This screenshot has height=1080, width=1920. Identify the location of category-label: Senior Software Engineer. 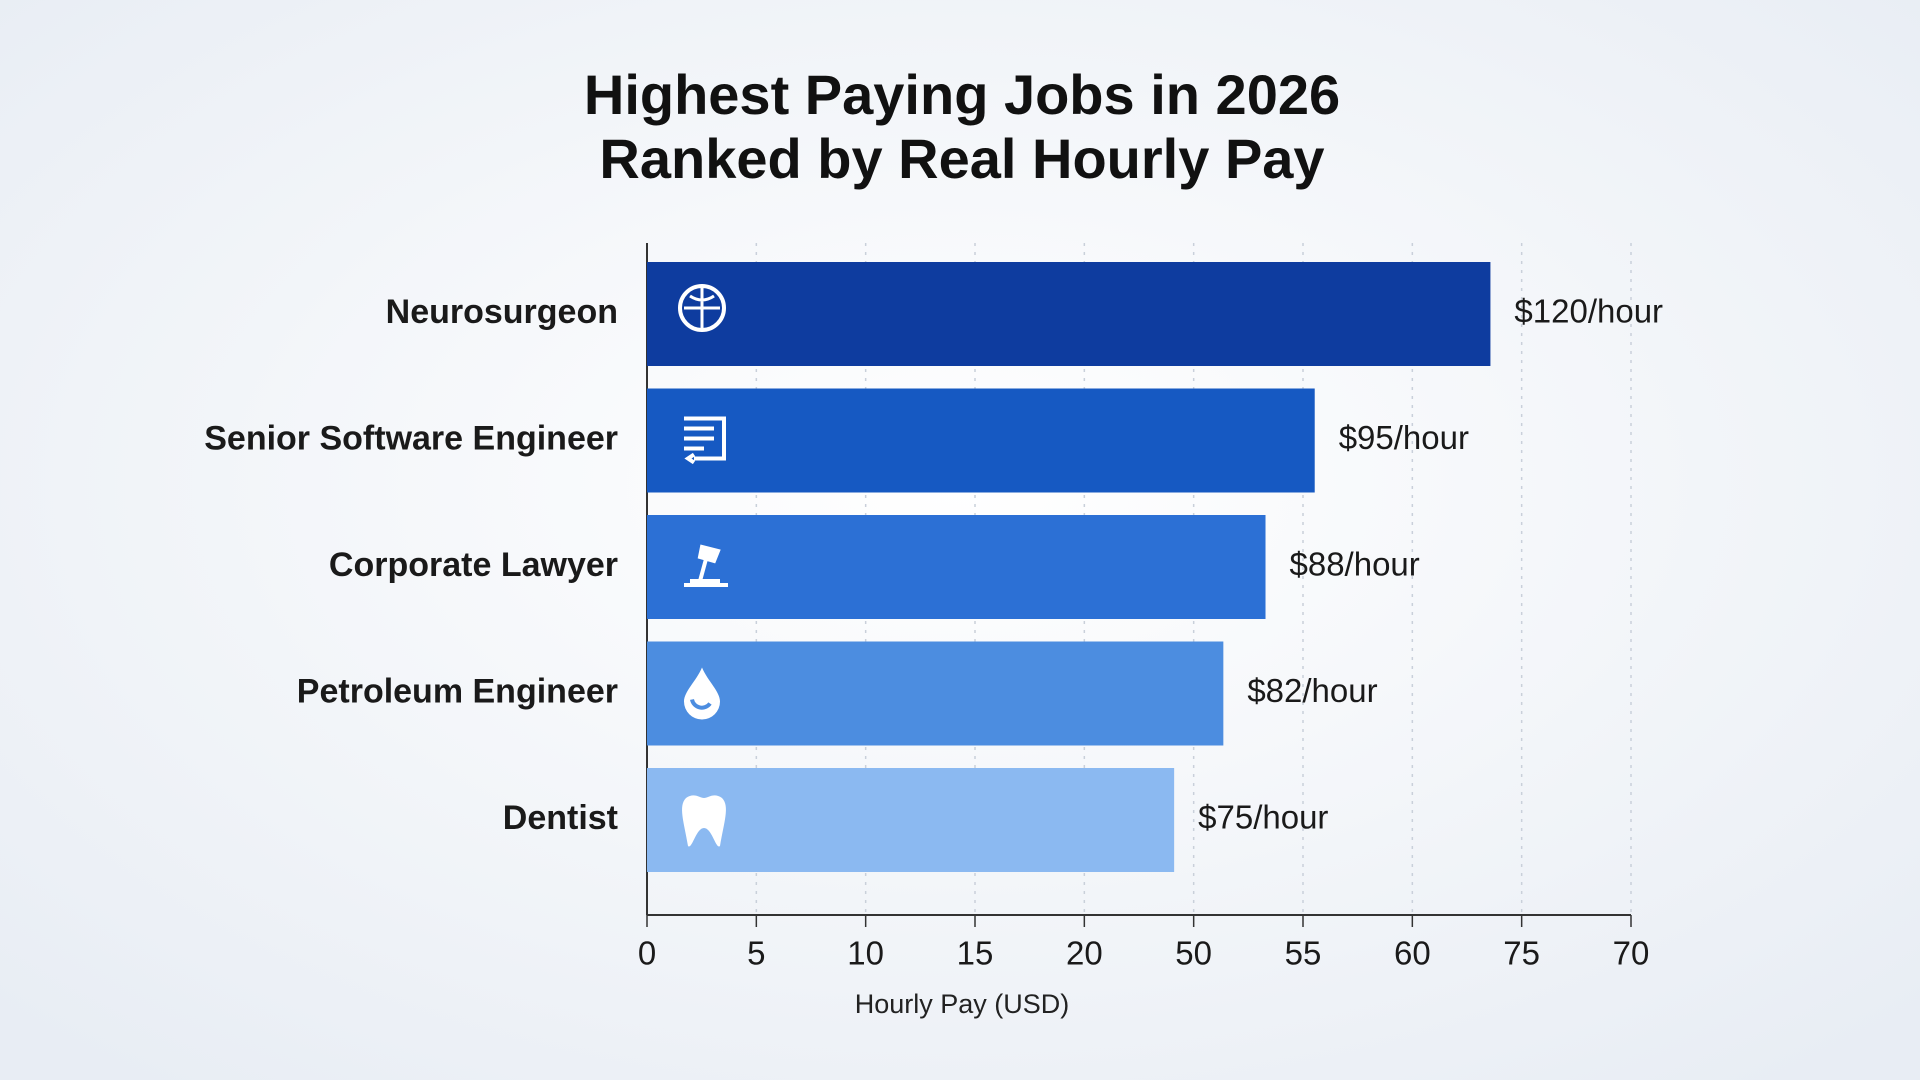
(411, 438).